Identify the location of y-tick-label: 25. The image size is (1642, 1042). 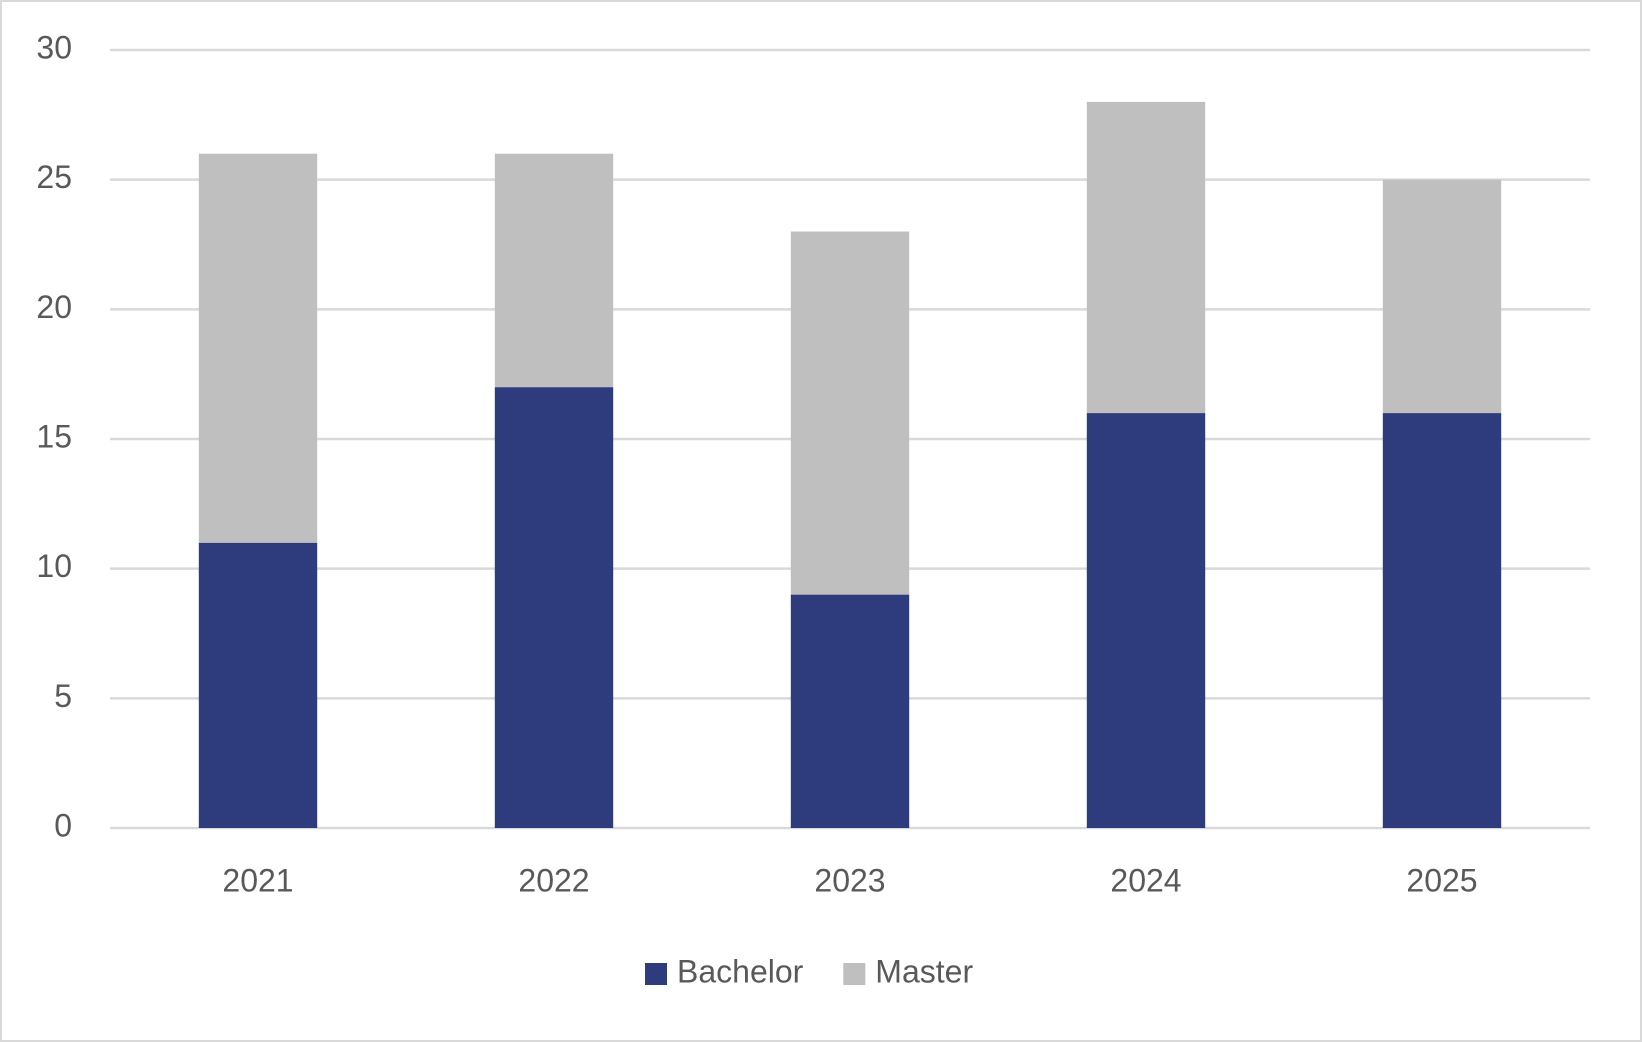
(54, 177).